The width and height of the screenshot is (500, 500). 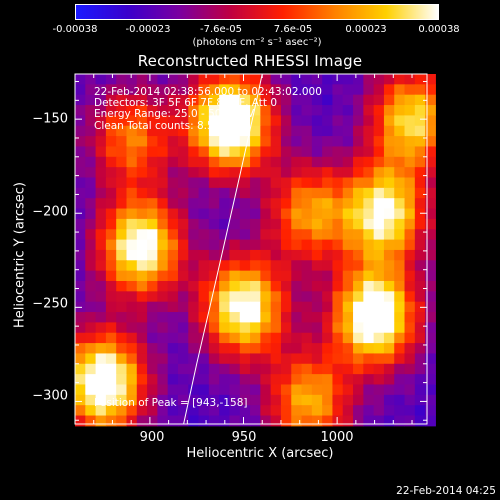 I want to click on colorbar, so click(x=257, y=12).